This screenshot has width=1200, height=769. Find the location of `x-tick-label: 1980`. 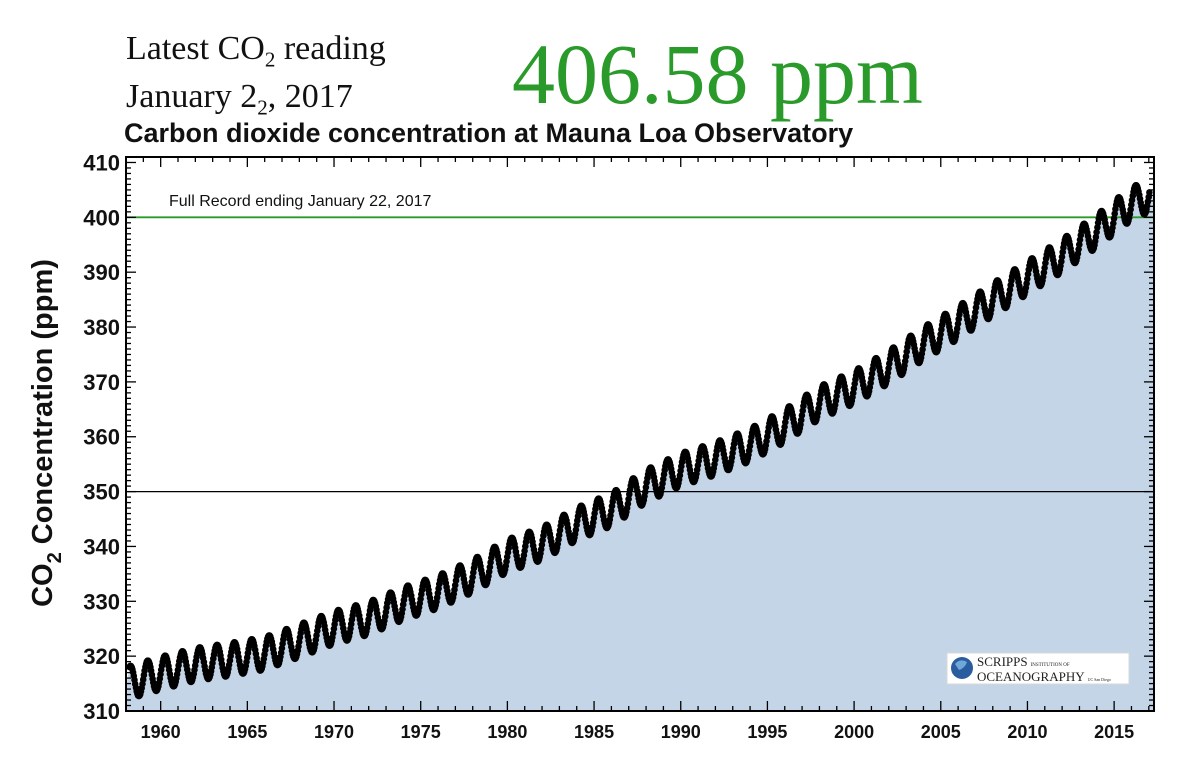

x-tick-label: 1980 is located at coordinates (507, 732).